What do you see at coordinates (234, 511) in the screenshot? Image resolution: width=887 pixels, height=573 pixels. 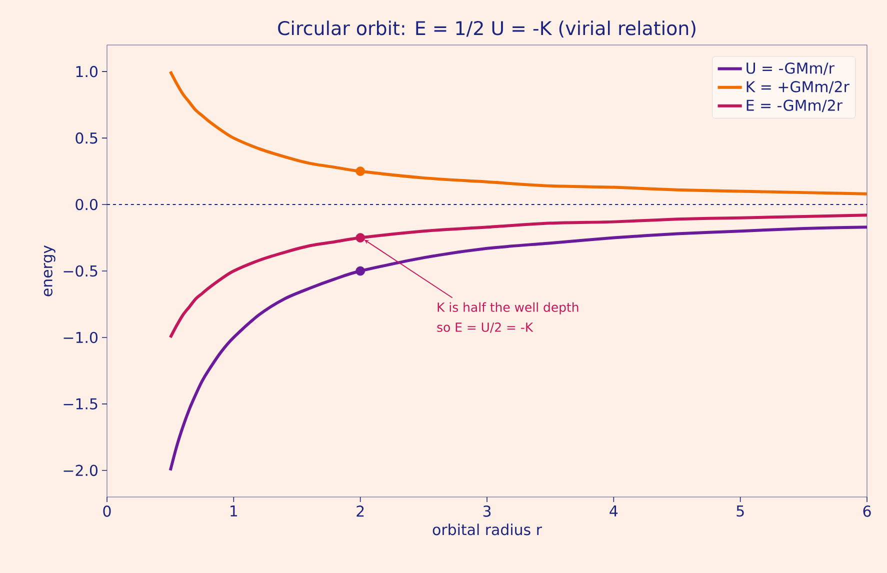 I see `x-tick-label: 1` at bounding box center [234, 511].